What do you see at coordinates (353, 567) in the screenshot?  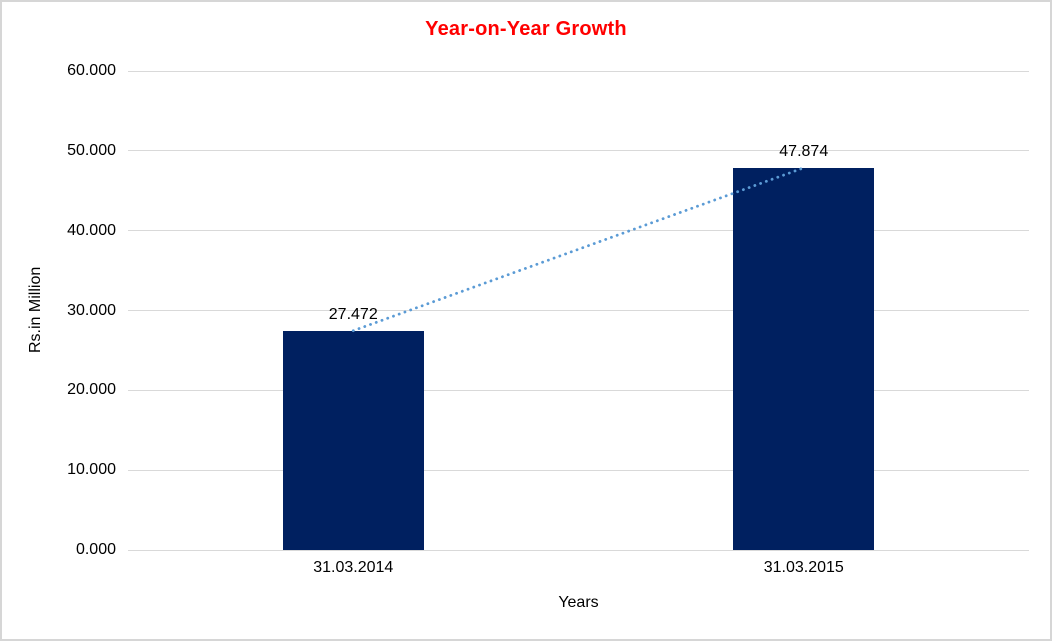 I see `x-tick-label: 31.03.2014` at bounding box center [353, 567].